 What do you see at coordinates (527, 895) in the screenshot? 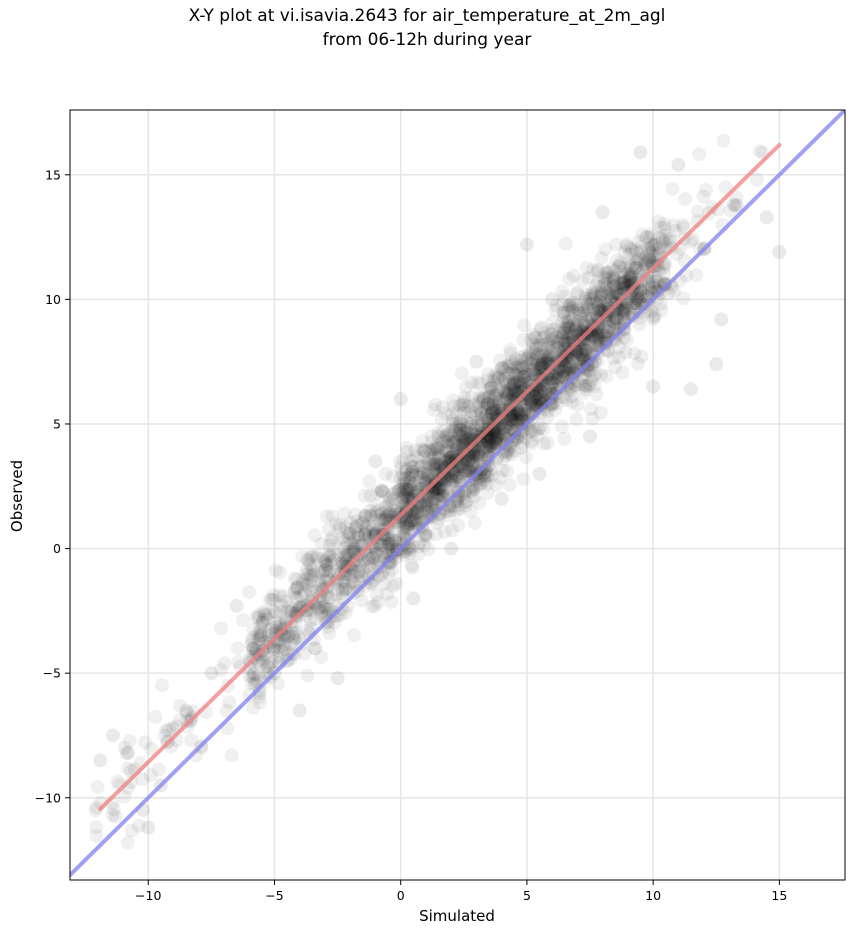
I see `x-tick-label: 5` at bounding box center [527, 895].